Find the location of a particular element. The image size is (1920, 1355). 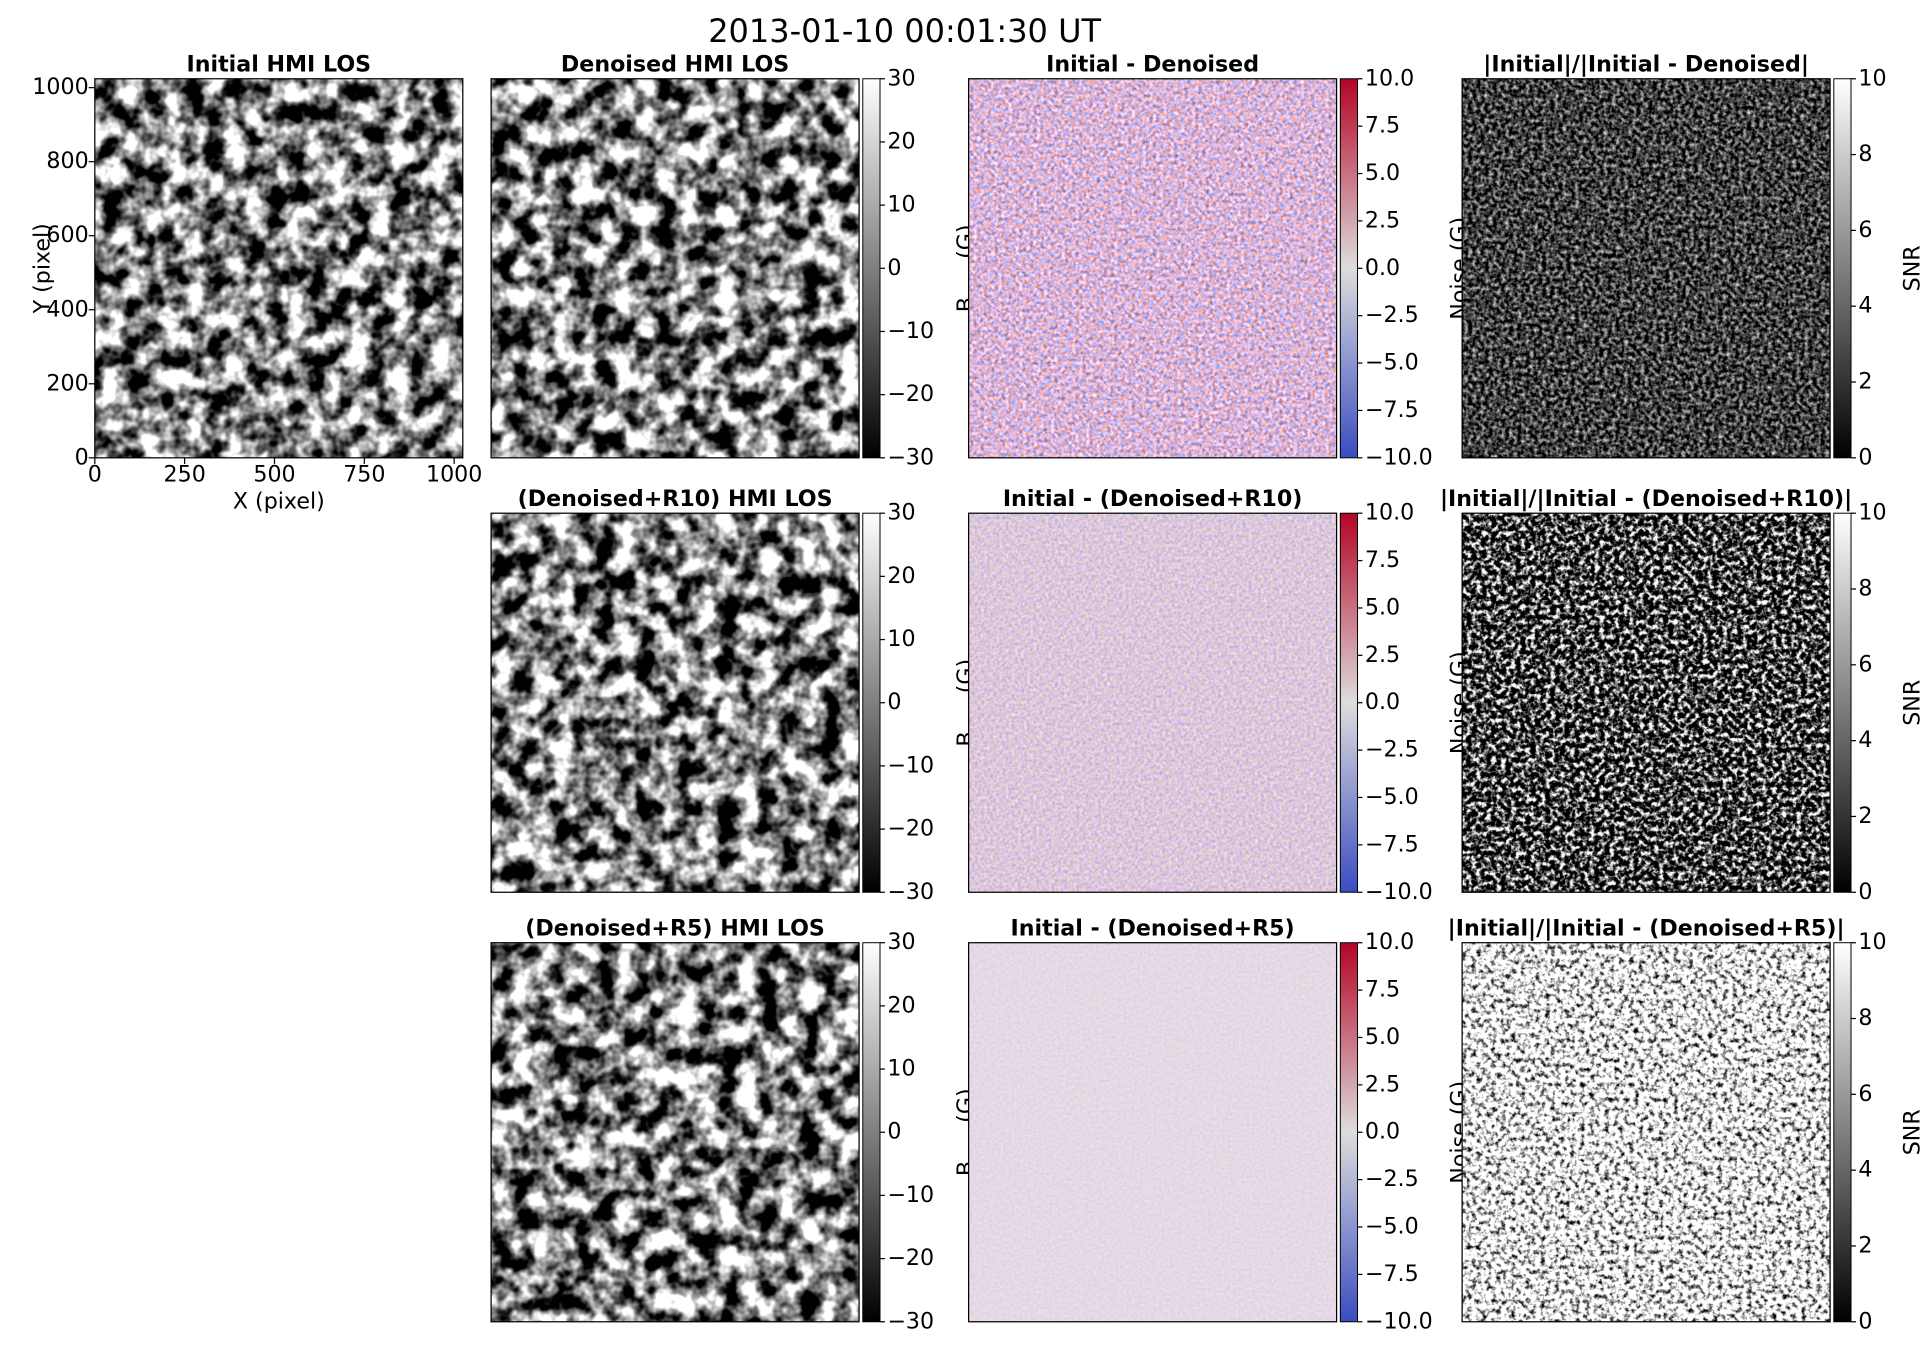

panel-title: (Denoised+R5) HMI LOS is located at coordinates (675, 929).